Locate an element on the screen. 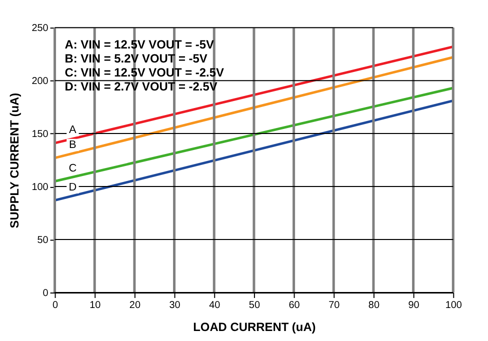 This screenshot has width=488, height=341. y-tick-label: 50 is located at coordinates (43, 240).